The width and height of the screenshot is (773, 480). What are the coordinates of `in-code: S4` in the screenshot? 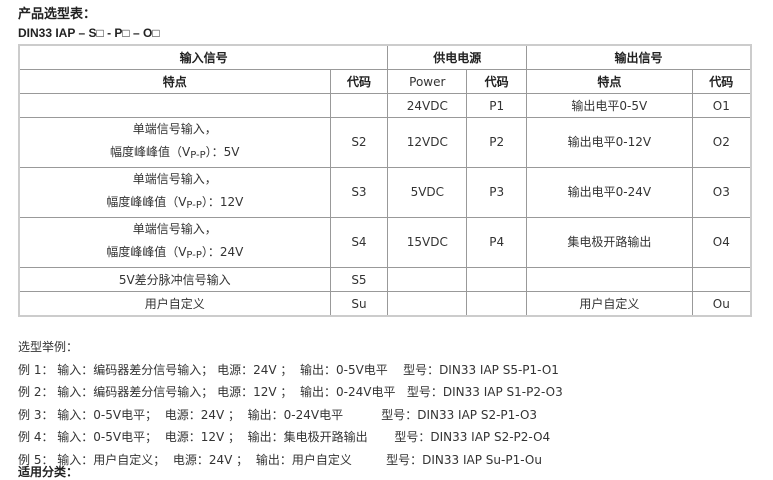 It's located at (359, 242).